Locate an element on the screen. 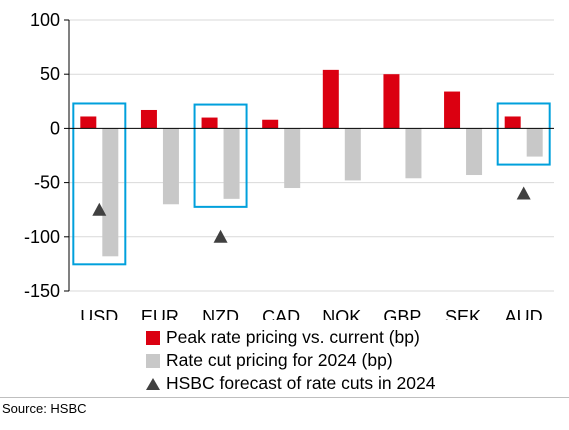 Image resolution: width=569 pixels, height=430 pixels. triangle-icon is located at coordinates (153, 383).